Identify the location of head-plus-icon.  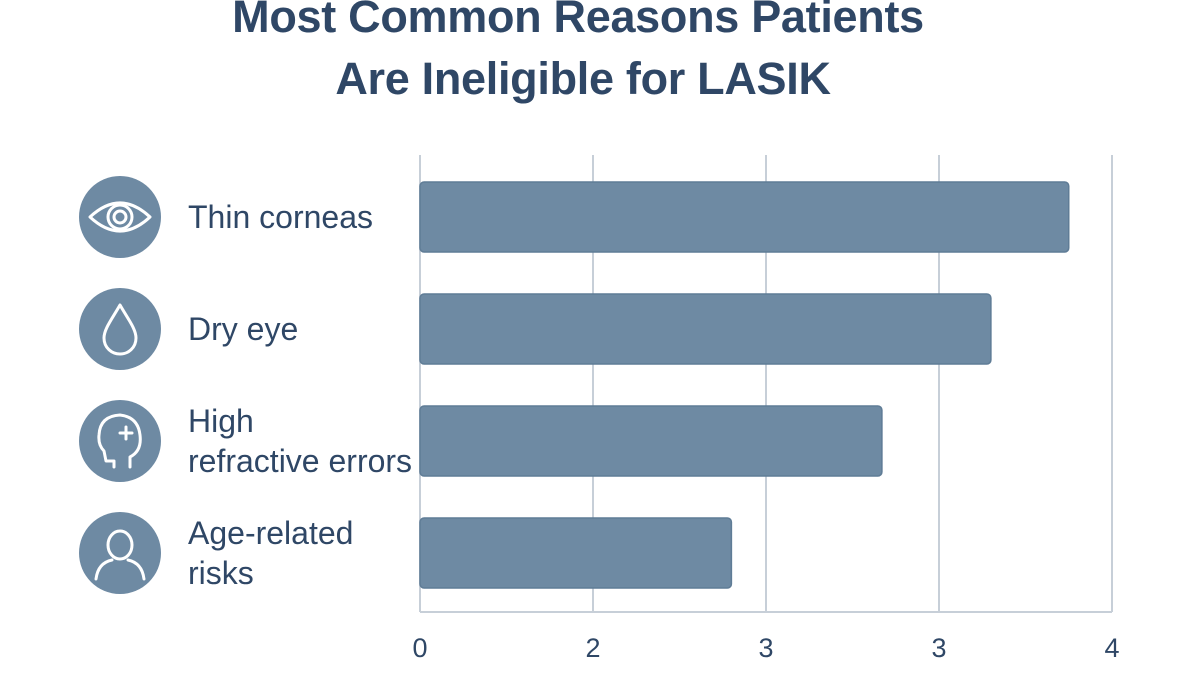
(120, 441).